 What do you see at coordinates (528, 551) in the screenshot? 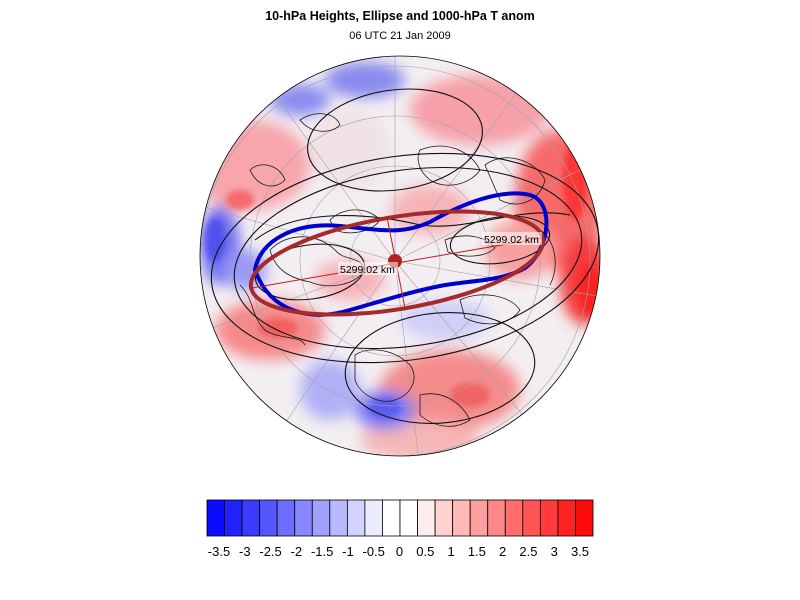
I see `colorbar-tick-label: 2.5` at bounding box center [528, 551].